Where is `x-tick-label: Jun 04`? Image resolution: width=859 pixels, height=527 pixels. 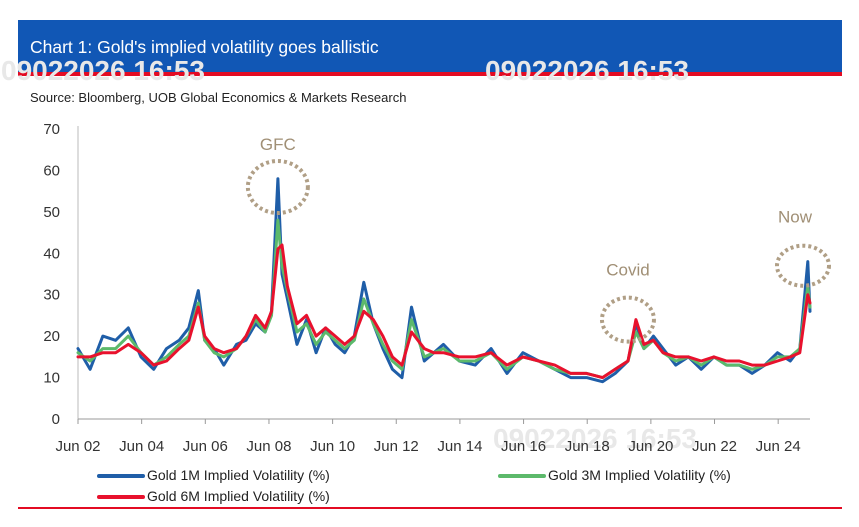 x-tick-label: Jun 04 is located at coordinates (141, 446).